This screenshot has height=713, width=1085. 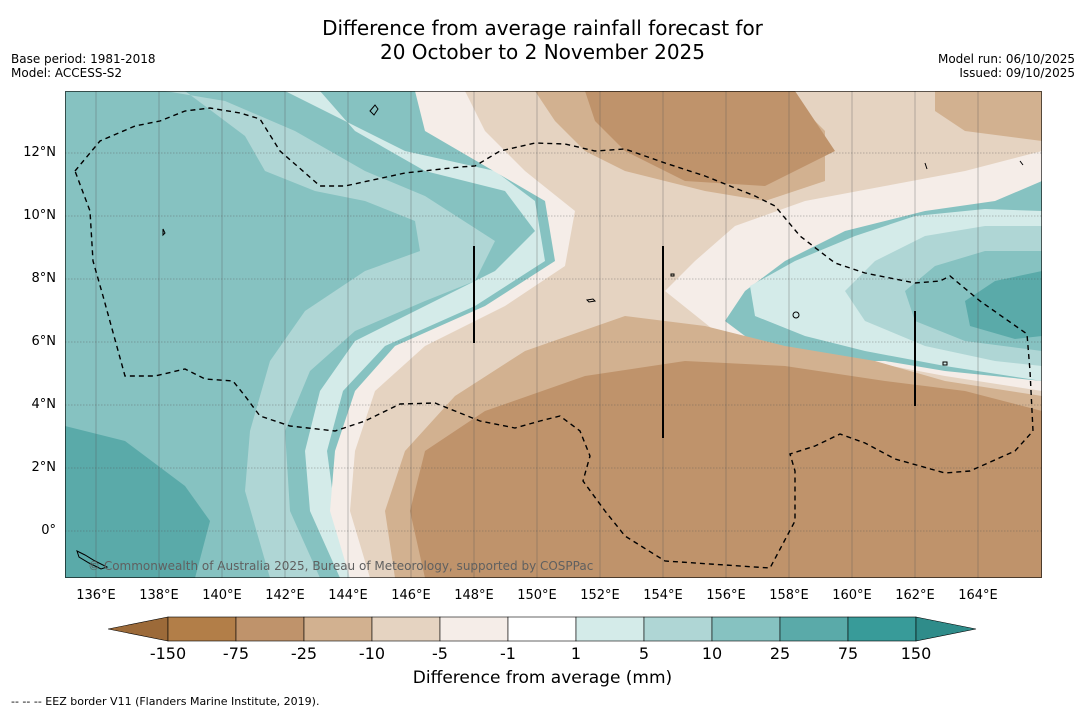 I want to click on colorbar, so click(x=542, y=629).